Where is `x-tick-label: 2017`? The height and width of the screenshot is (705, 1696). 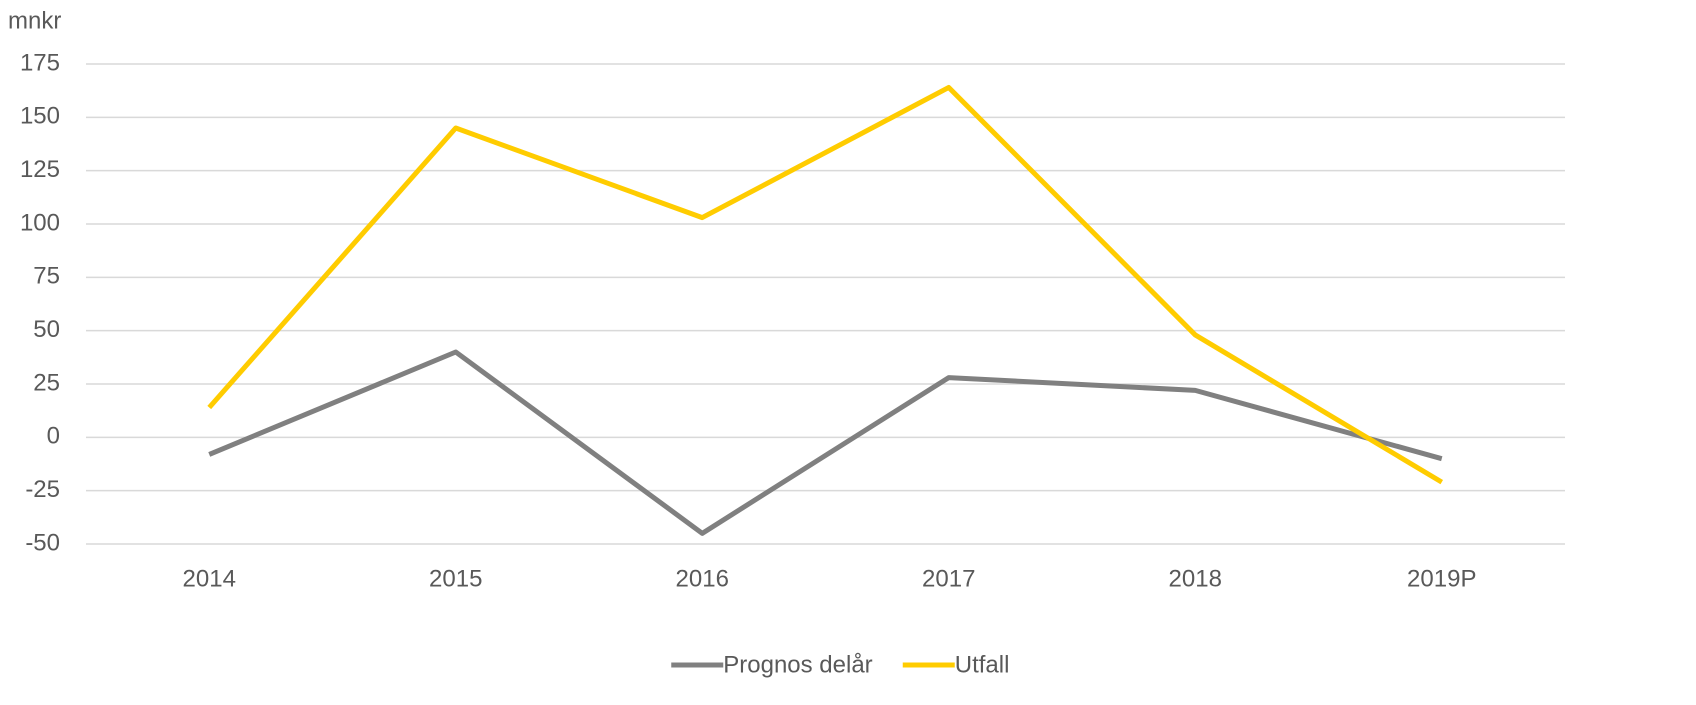
x-tick-label: 2017 is located at coordinates (948, 578).